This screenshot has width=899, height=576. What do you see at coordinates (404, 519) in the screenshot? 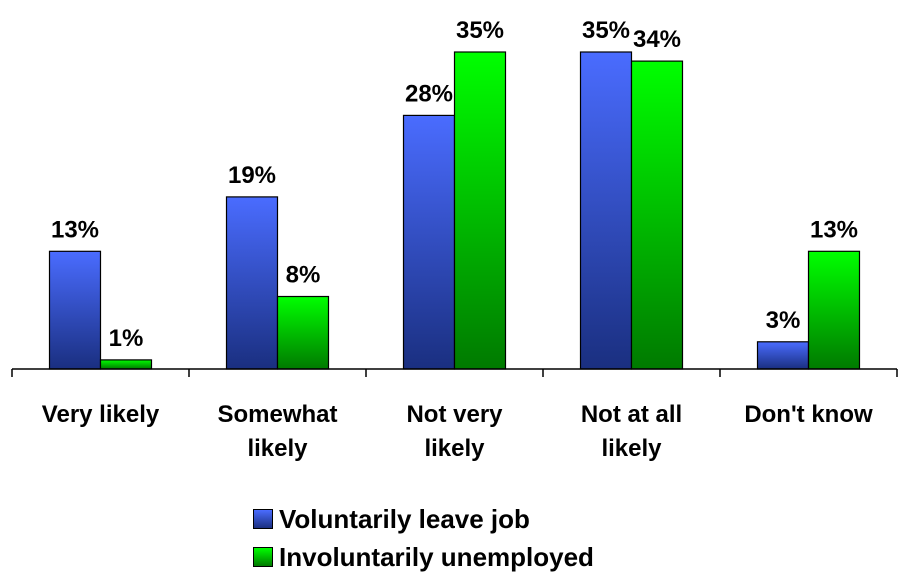
I see `legend-label: Voluntarily leave job` at bounding box center [404, 519].